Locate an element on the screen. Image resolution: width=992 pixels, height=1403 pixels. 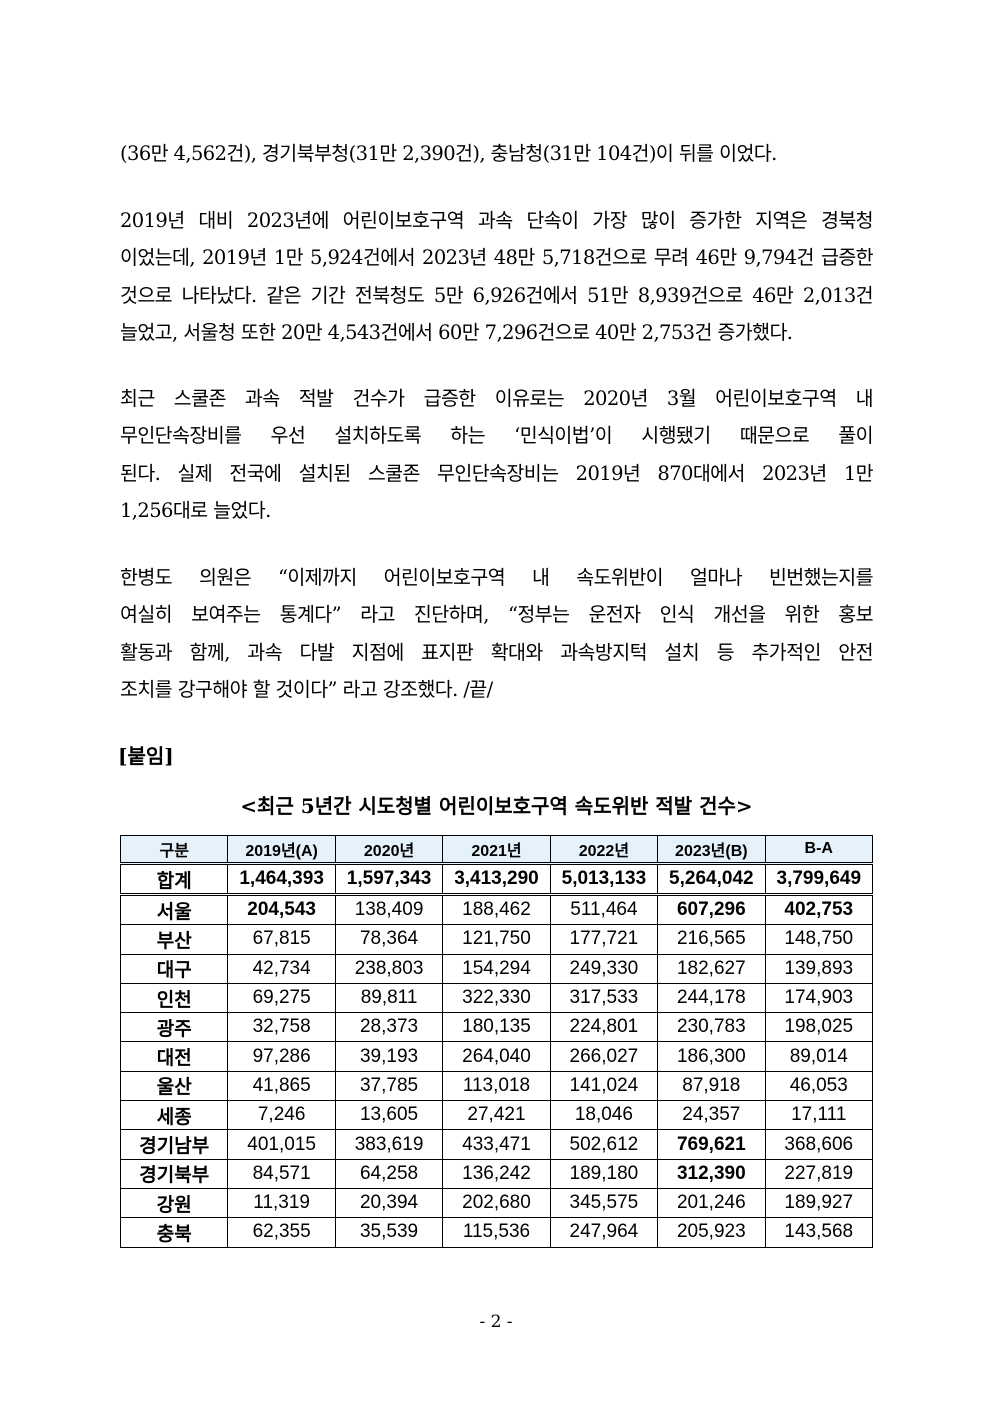
table-cell: 64,258 is located at coordinates (389, 1173).